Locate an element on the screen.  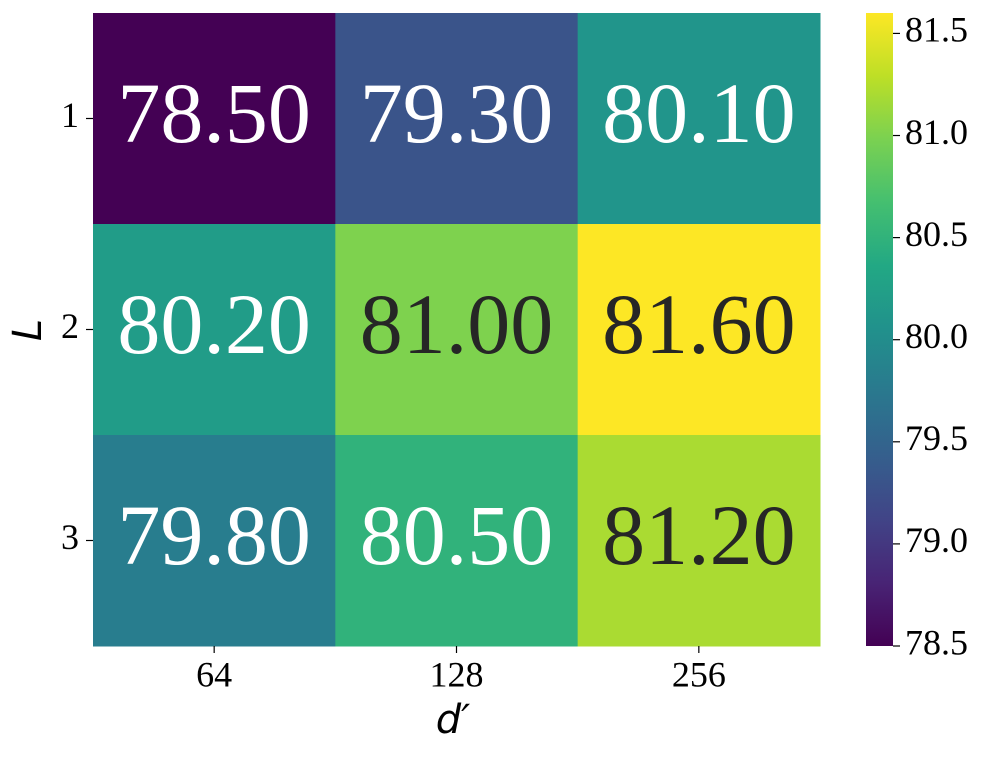
colorbar-tick-label: 80.0 is located at coordinates (936, 336).